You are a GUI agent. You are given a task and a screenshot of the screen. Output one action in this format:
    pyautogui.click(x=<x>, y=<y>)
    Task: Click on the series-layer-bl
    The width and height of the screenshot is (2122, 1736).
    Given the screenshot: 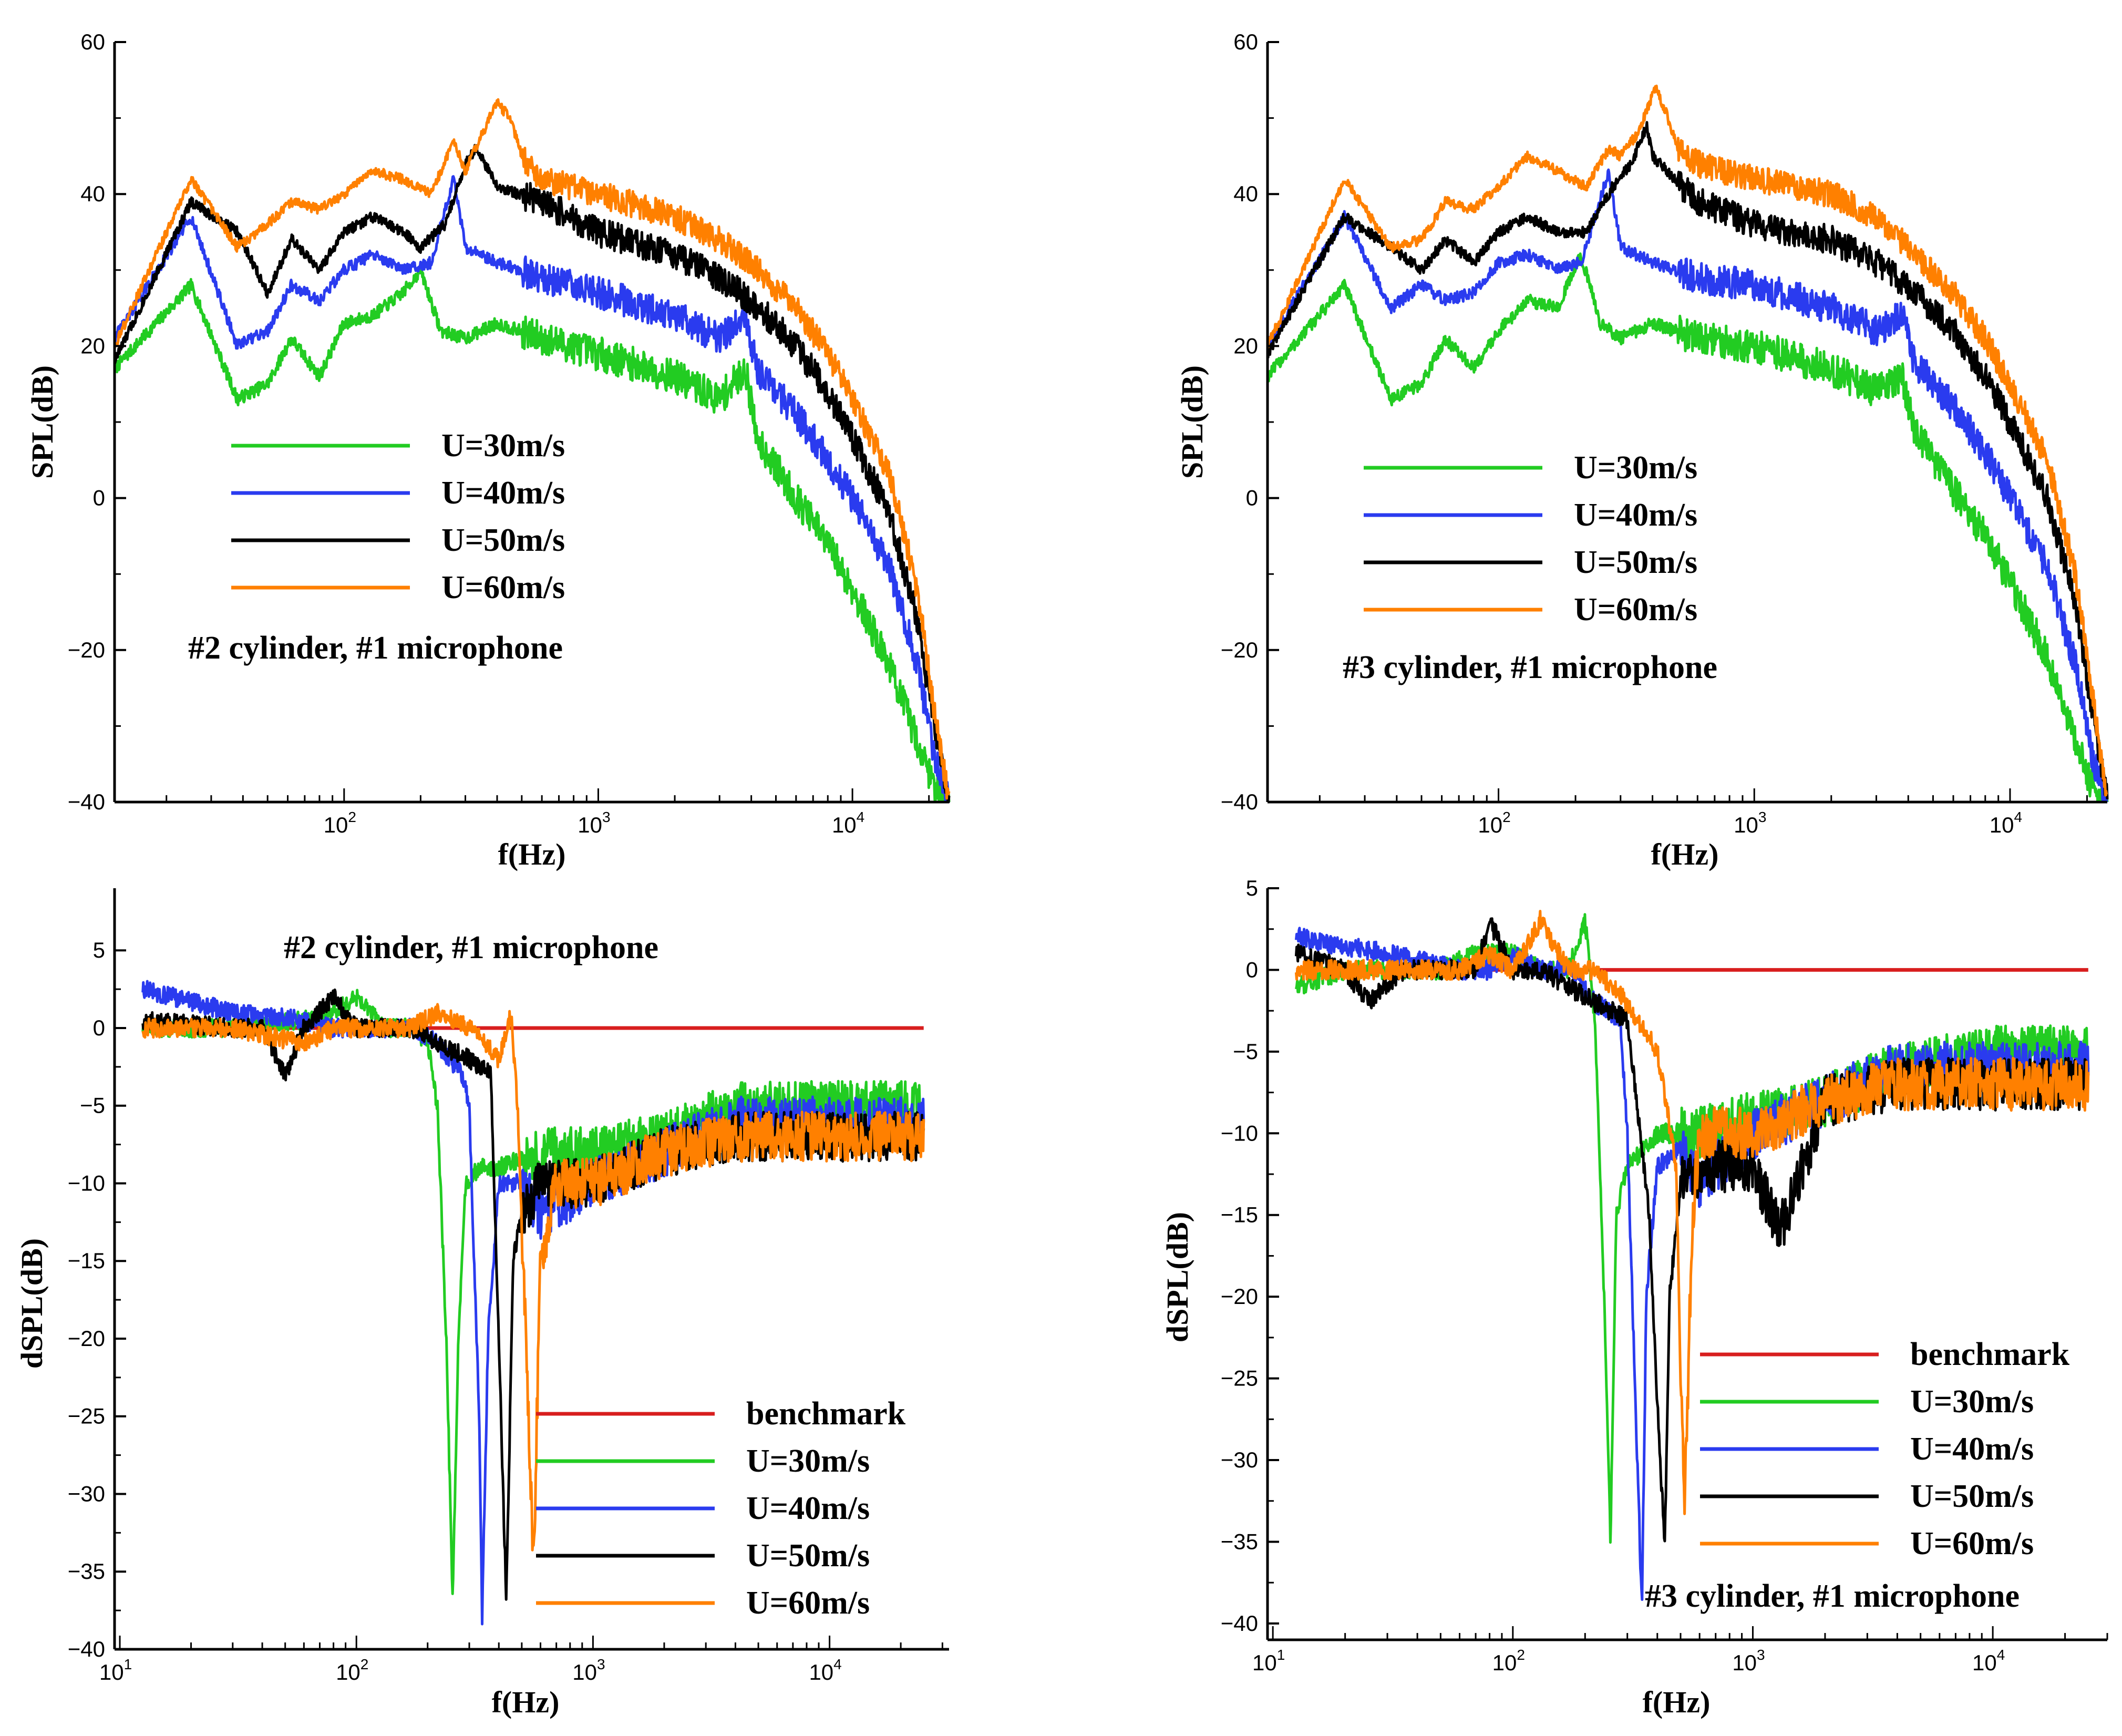 What is the action you would take?
    pyautogui.click(x=533, y=1303)
    